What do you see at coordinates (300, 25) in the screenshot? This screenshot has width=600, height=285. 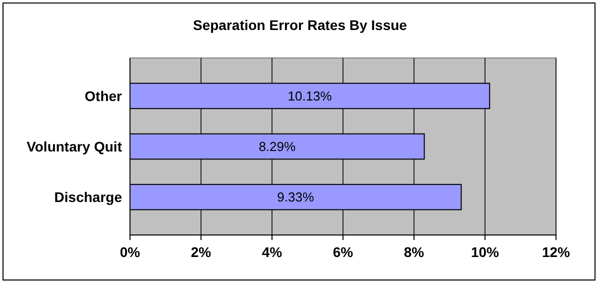 I see `chart-title: Separation Error Rates By Issue` at bounding box center [300, 25].